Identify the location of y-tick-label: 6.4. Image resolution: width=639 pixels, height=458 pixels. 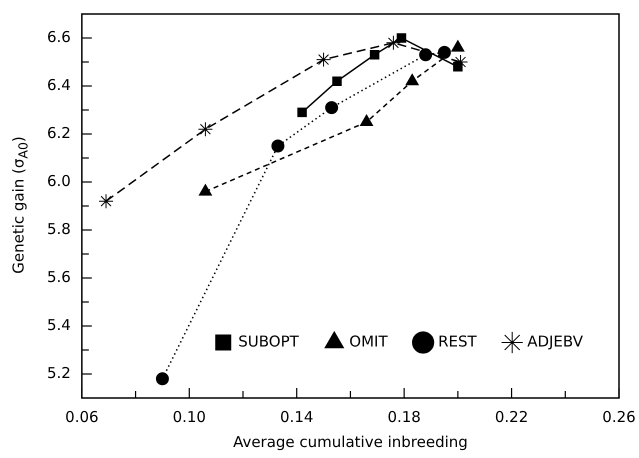
(58, 85).